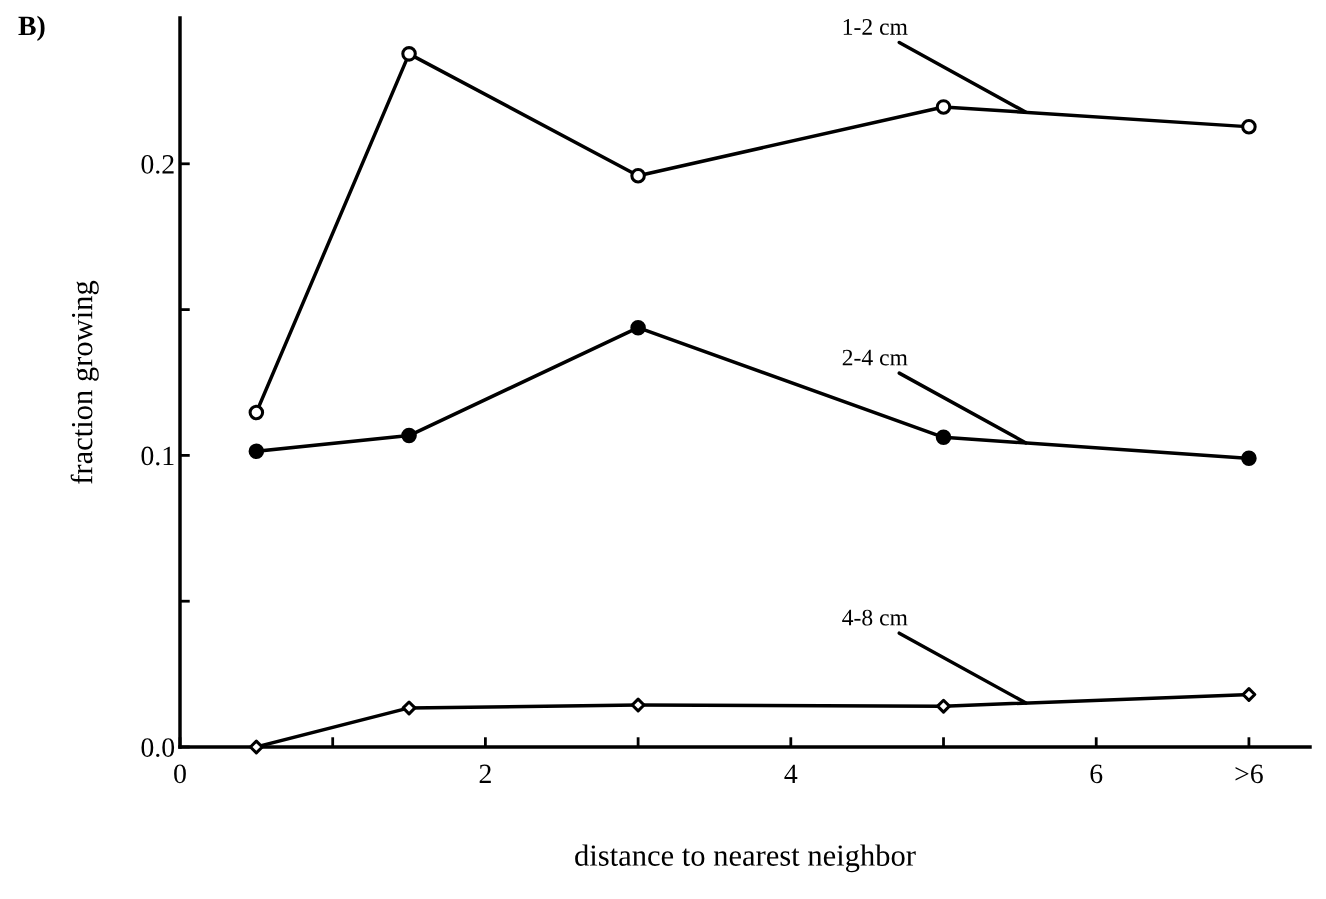 The image size is (1326, 899). Describe the element at coordinates (875, 27) in the screenshot. I see `text: 1-2 cm` at that location.